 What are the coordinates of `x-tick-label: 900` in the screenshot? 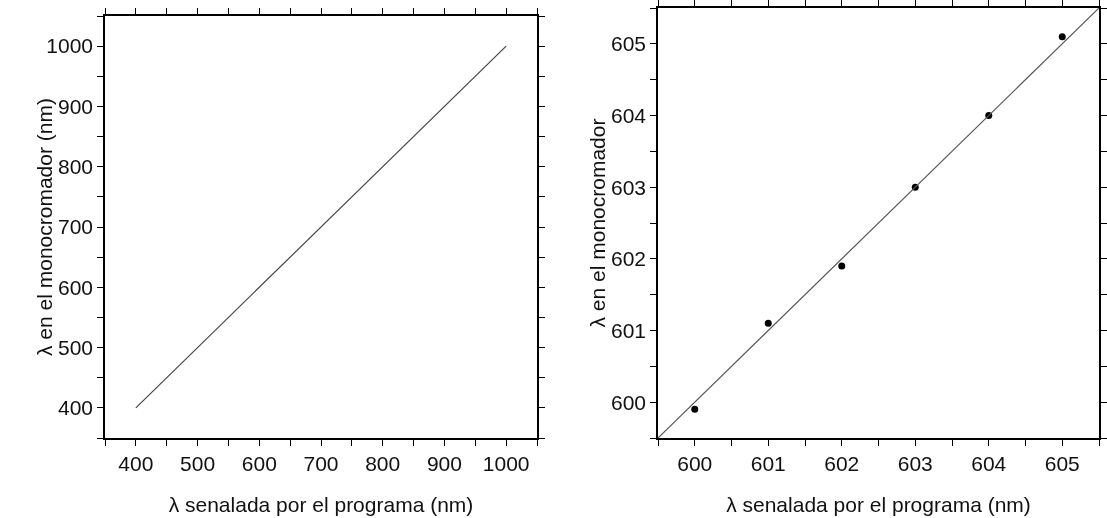 It's located at (444, 463).